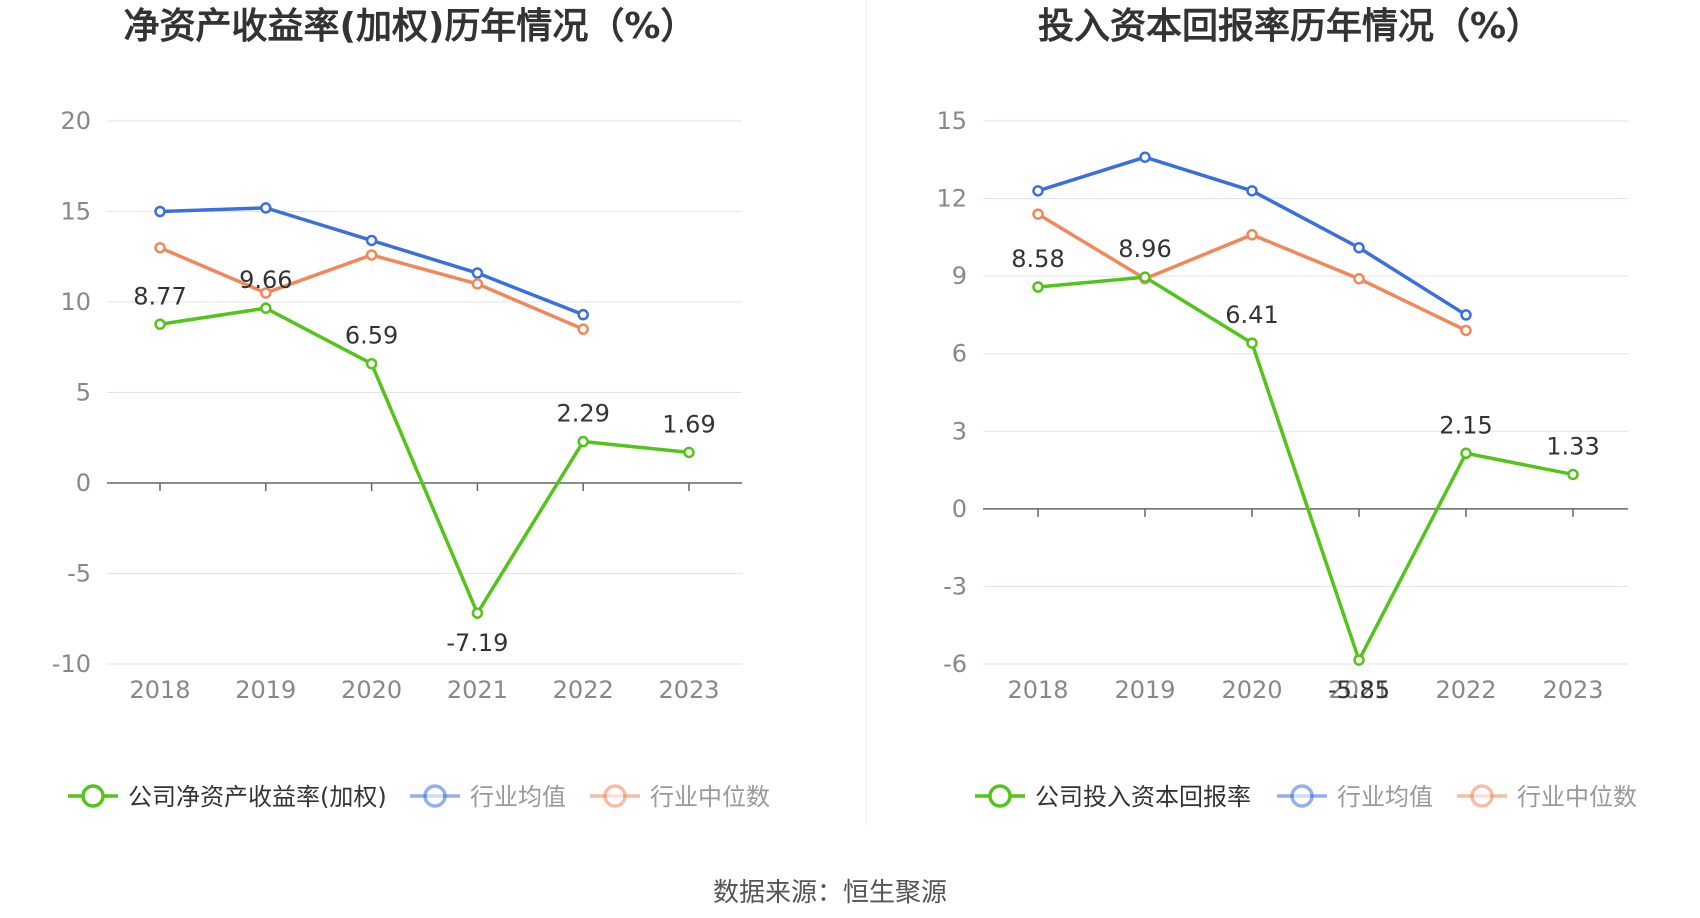 This screenshot has height=918, width=1700. I want to click on y-tick-label: -10, so click(71, 664).